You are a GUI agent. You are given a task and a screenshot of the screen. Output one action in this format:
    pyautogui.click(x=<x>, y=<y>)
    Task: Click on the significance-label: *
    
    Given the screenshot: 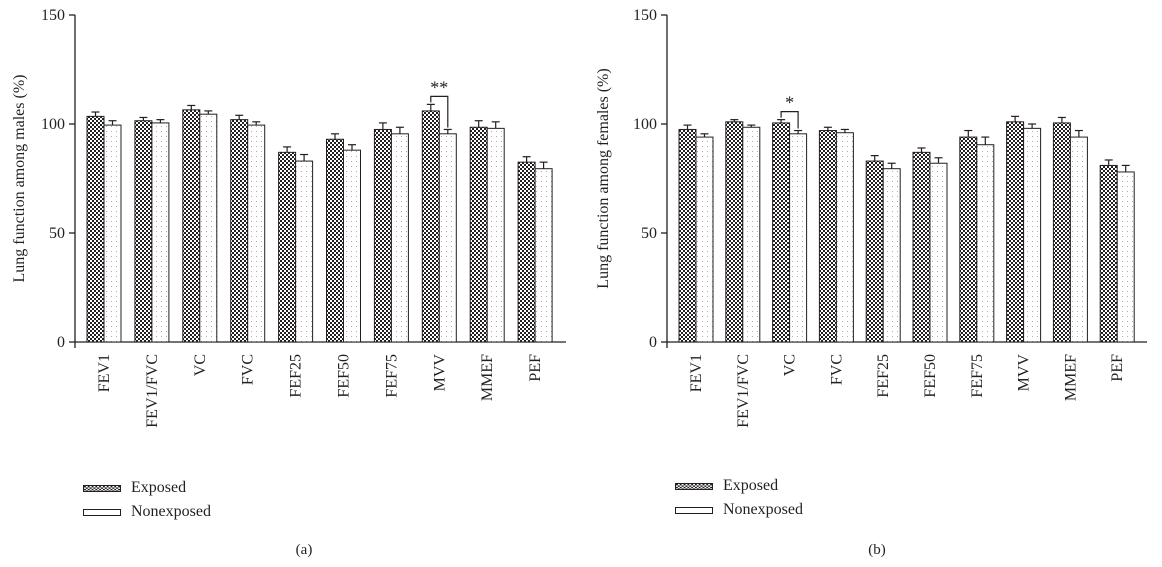 What is the action you would take?
    pyautogui.click(x=789, y=103)
    